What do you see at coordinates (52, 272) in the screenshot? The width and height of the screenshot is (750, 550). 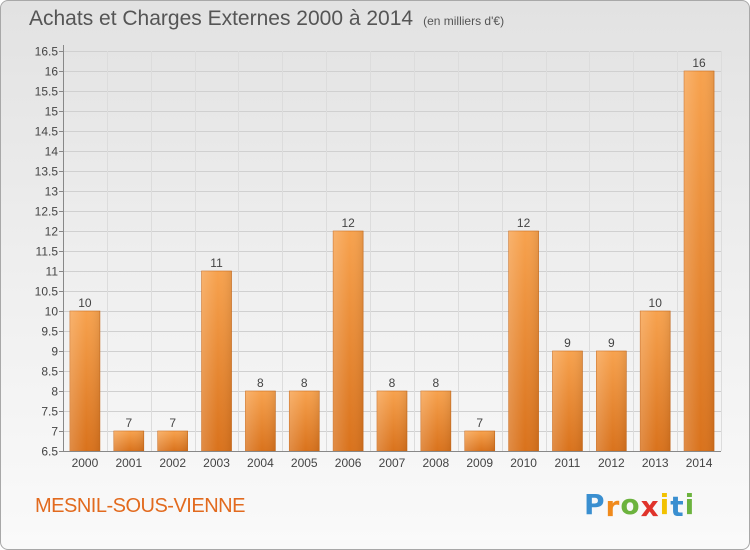 I see `y-tick-label: 11` at bounding box center [52, 272].